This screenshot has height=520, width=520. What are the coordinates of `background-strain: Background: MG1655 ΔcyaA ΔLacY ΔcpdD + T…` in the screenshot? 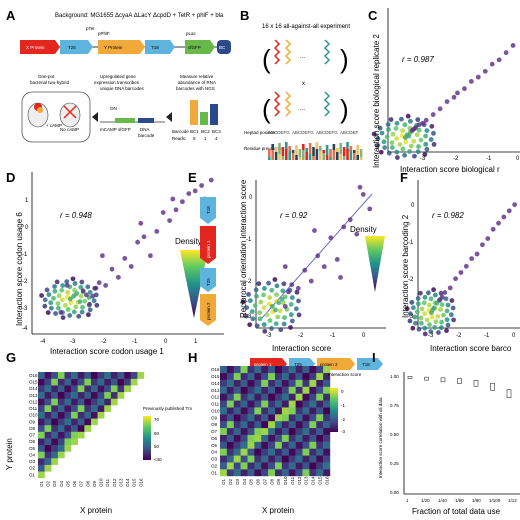 It's located at (139, 16).